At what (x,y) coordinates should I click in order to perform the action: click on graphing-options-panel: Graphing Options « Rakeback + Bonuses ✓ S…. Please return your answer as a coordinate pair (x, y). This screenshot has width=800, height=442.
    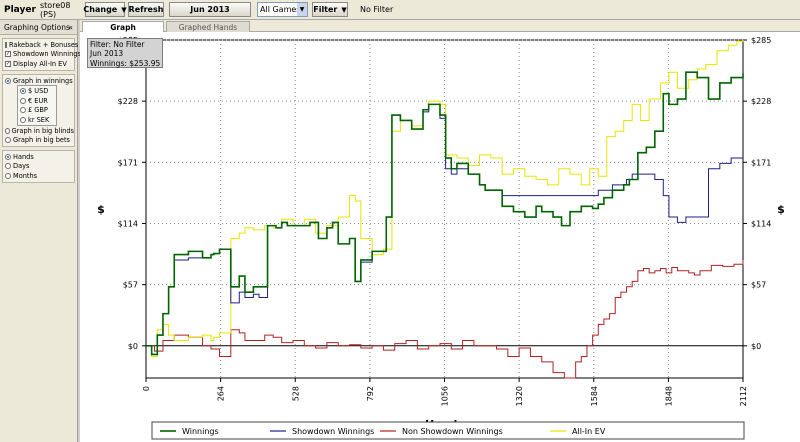
    Looking at the image, I should click on (40, 231).